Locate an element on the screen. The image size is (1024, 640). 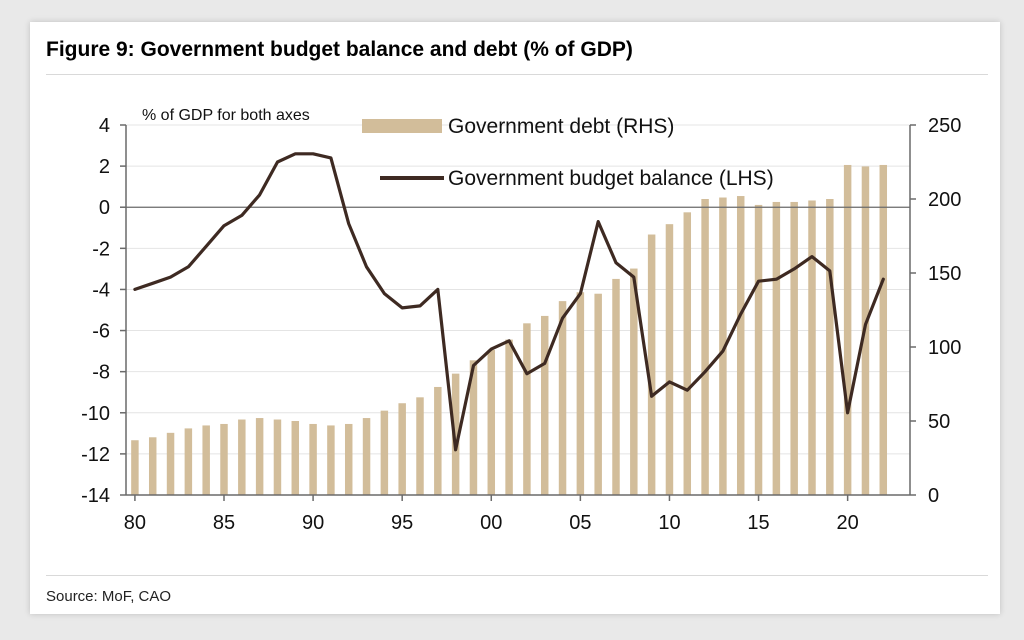
x-axis-tick-label: 20 is located at coordinates (848, 523).